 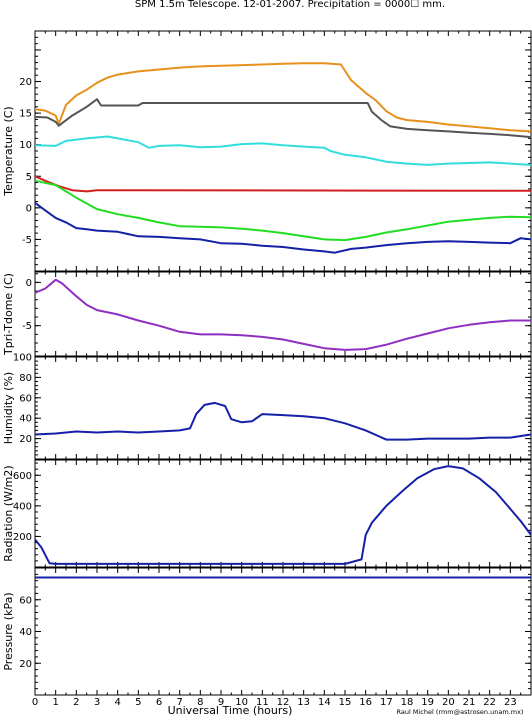 I want to click on x-tick-label: 3, so click(x=97, y=702).